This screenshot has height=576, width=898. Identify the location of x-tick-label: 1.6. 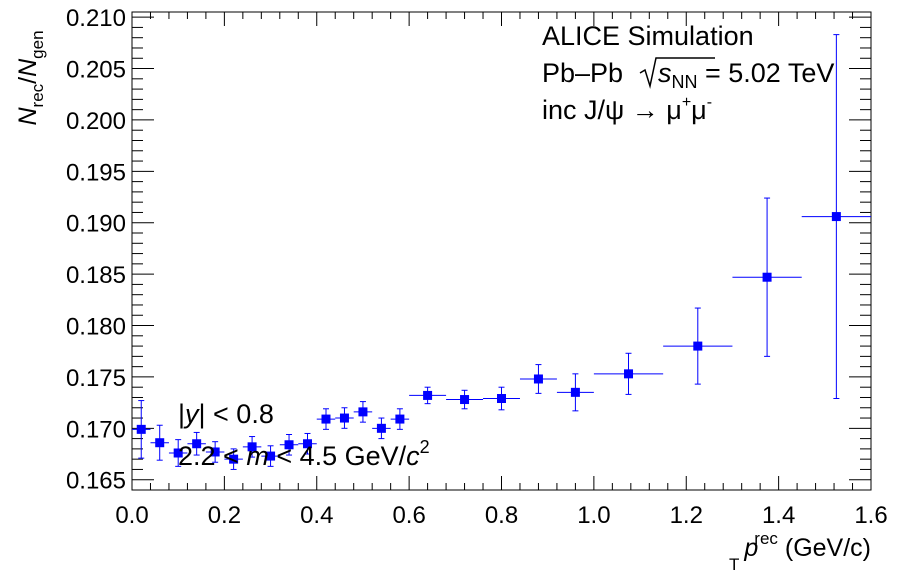
(870, 515).